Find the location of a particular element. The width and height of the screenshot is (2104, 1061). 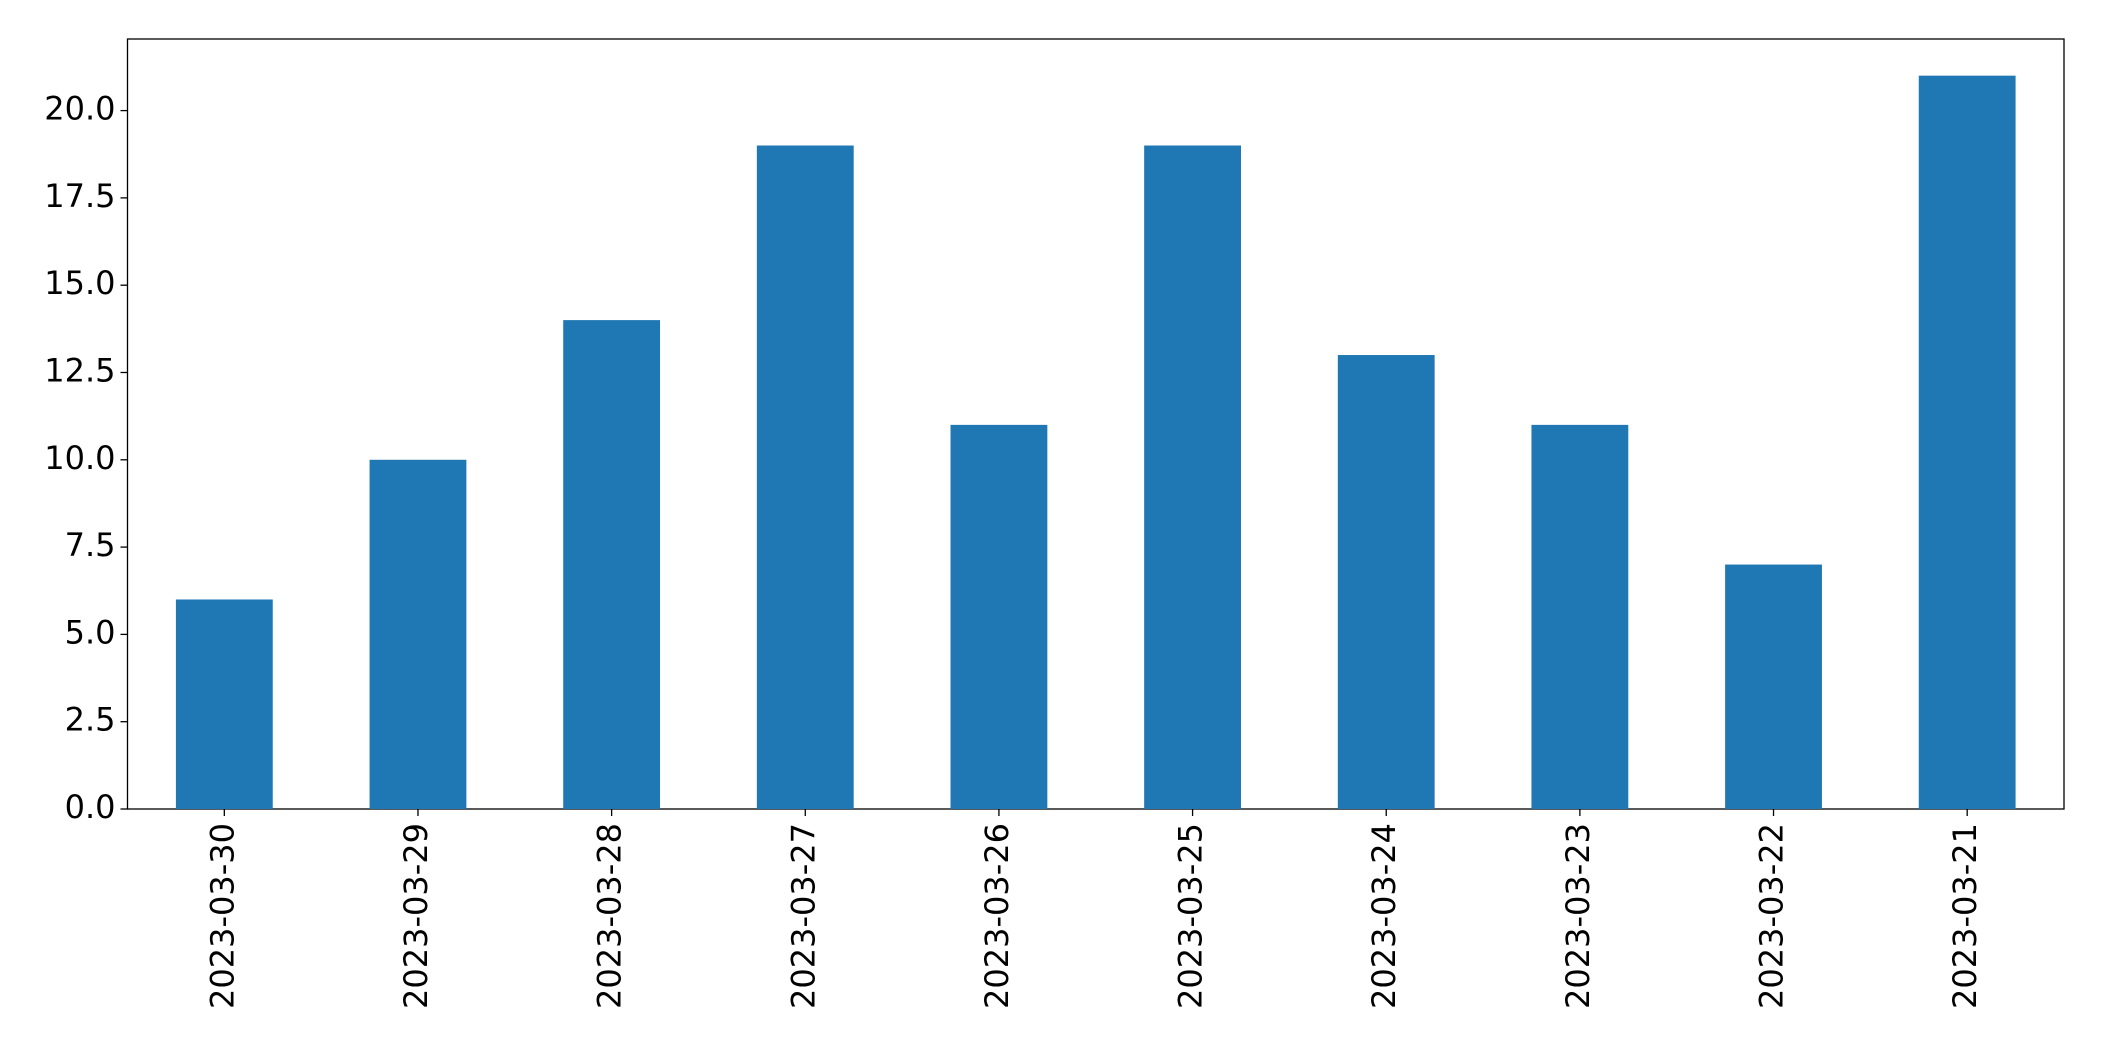

x-tick-label: 2023-03-27 is located at coordinates (803, 916).